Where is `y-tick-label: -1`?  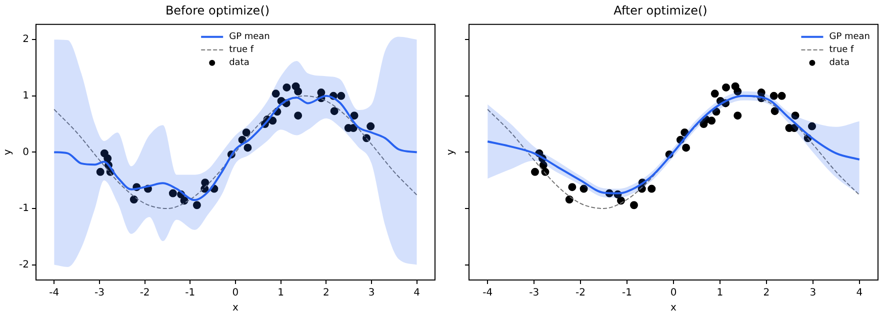 y-tick-label: -1 is located at coordinates (23, 208).